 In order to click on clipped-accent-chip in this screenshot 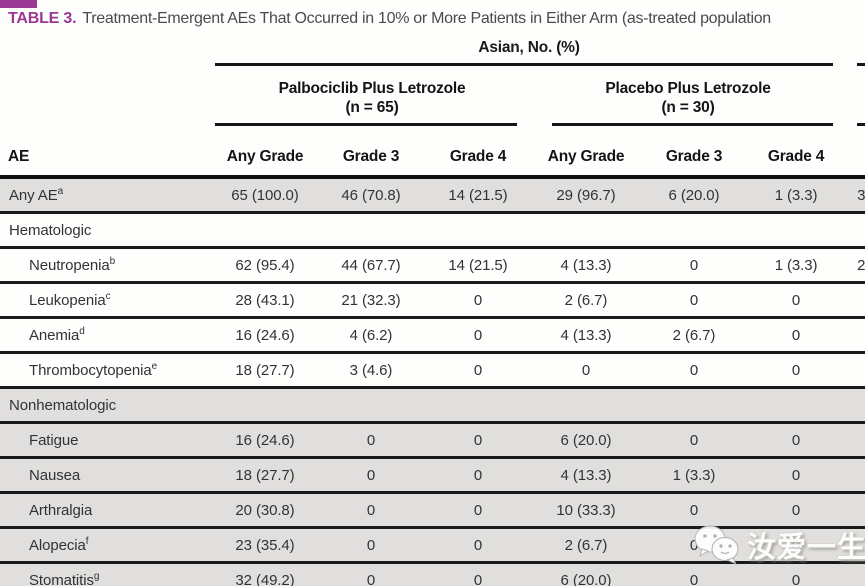, I will do `click(18, 4)`.